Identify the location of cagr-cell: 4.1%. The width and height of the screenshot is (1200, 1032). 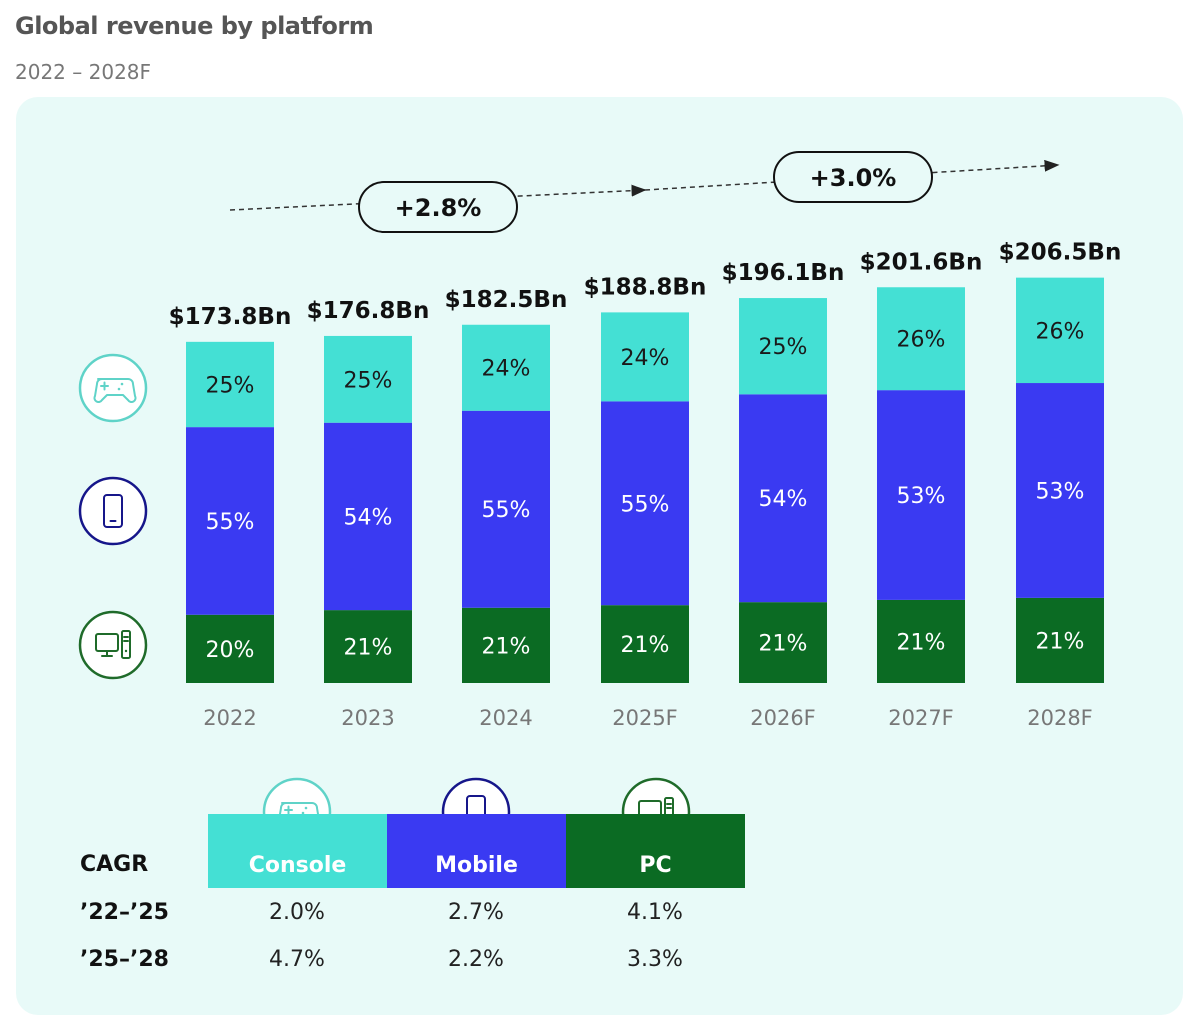
(655, 912).